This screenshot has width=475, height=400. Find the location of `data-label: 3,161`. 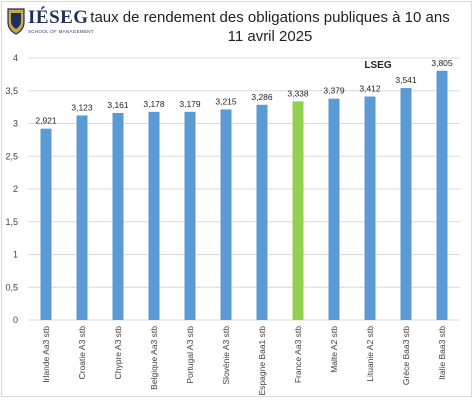

data-label: 3,161 is located at coordinates (118, 105).